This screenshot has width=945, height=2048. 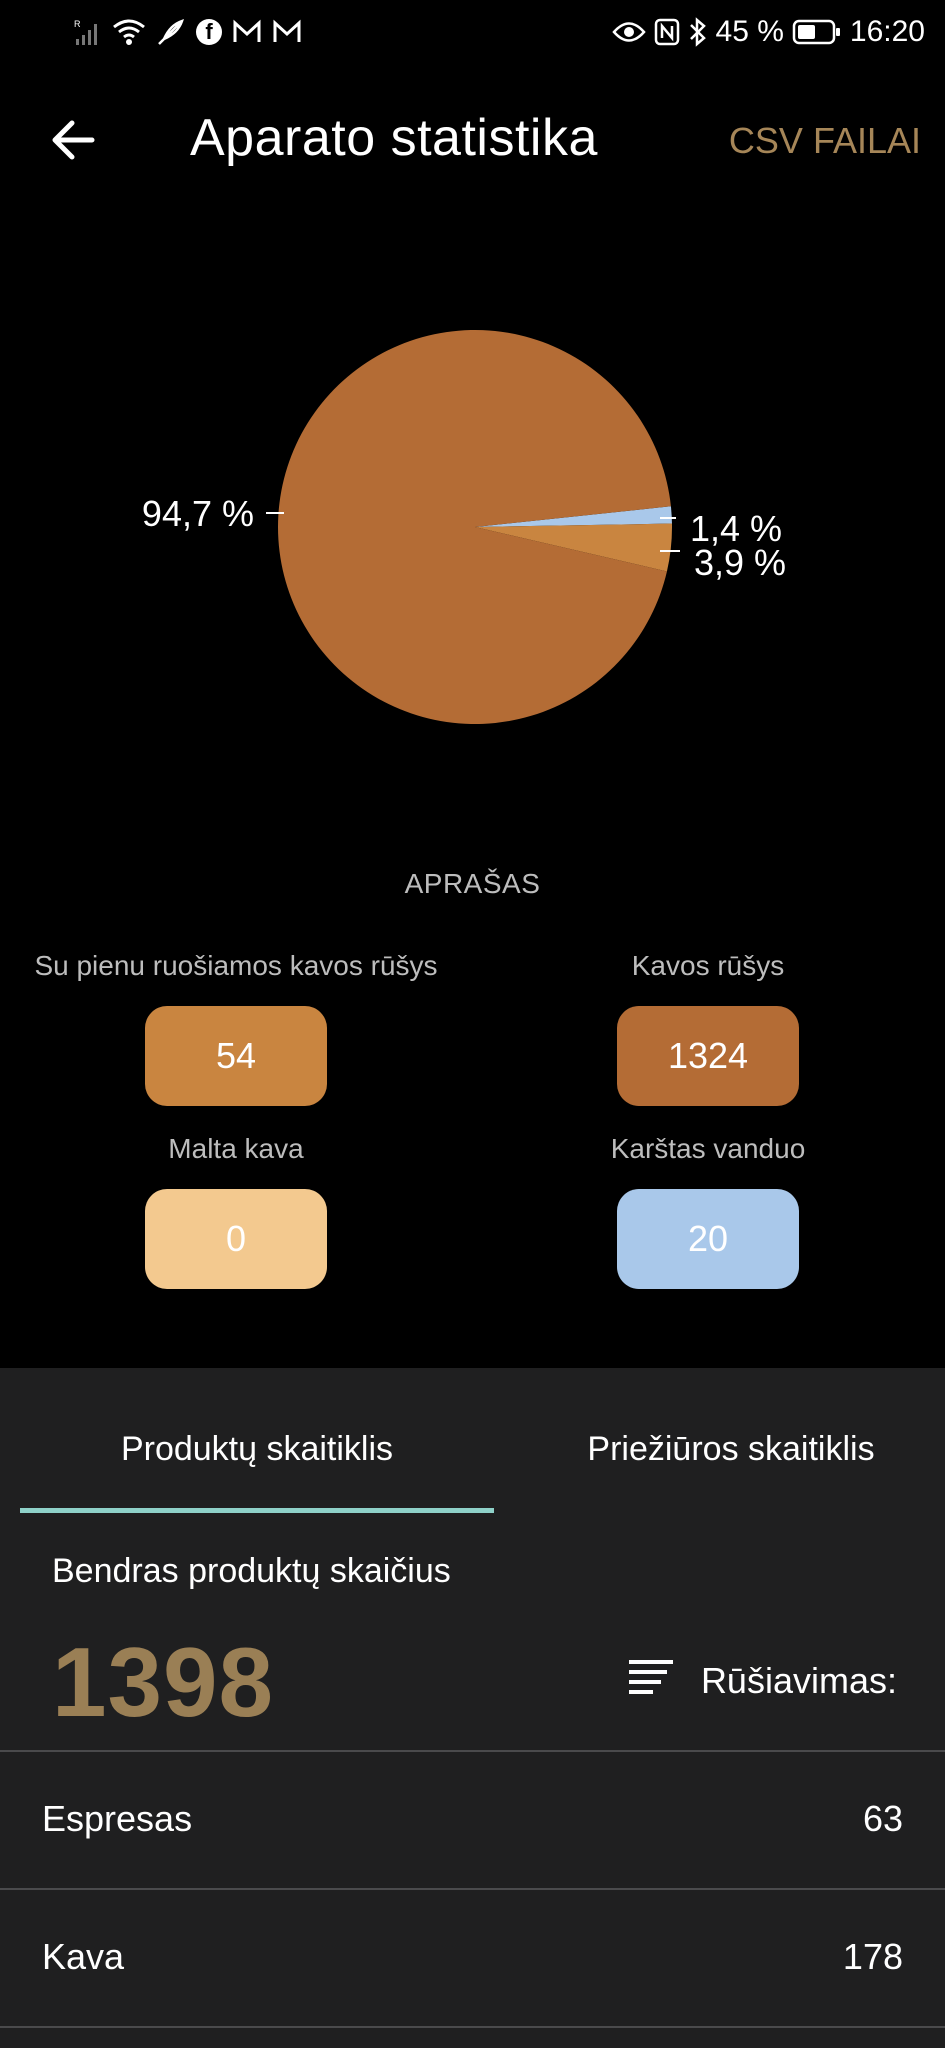 What do you see at coordinates (83, 1956) in the screenshot?
I see `list-item-name: Kava` at bounding box center [83, 1956].